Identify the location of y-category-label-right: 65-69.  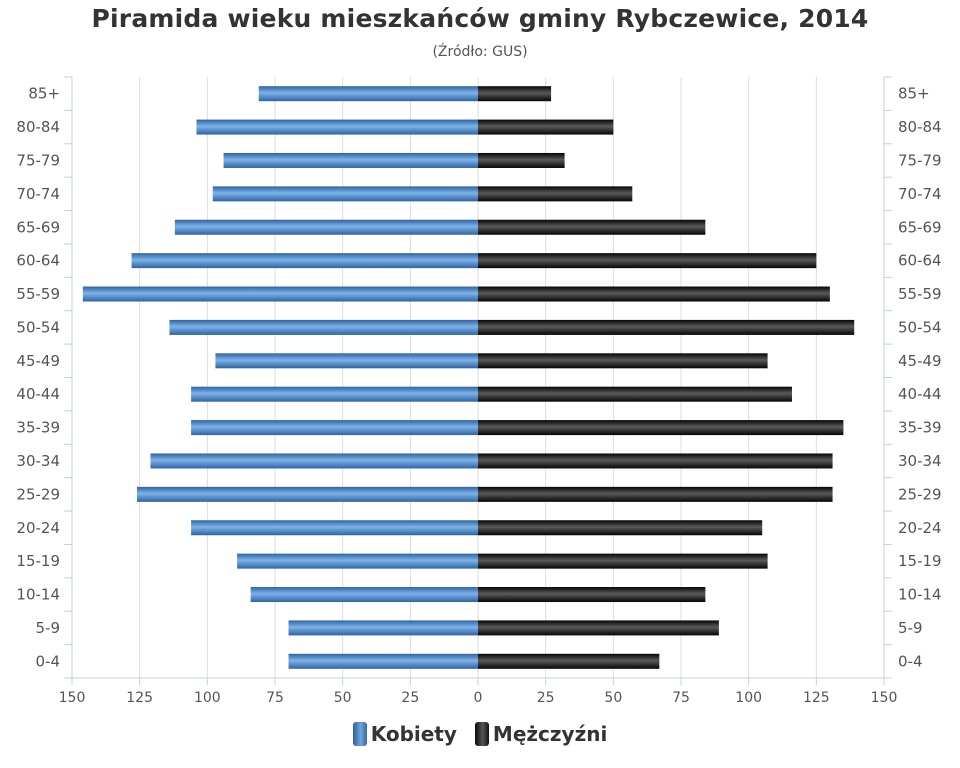
(920, 227).